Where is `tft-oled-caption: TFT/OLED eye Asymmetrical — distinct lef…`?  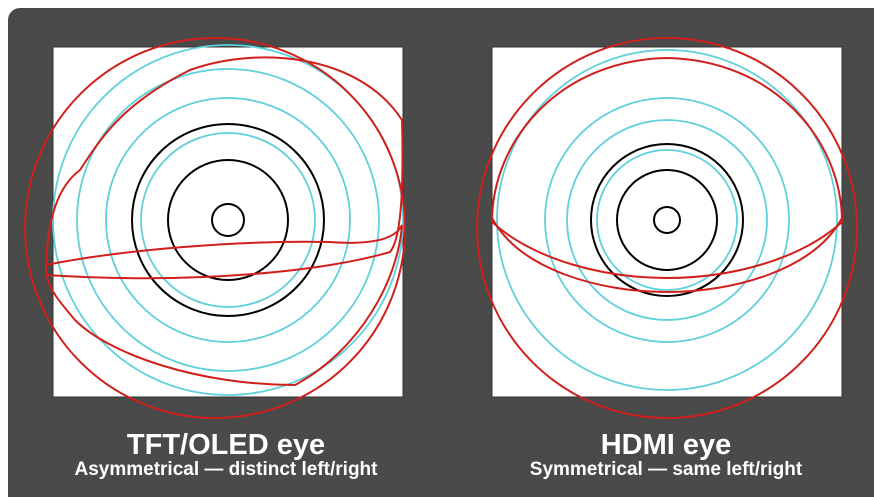
tft-oled-caption: TFT/OLED eye Asymmetrical — distinct lef… is located at coordinates (226, 455).